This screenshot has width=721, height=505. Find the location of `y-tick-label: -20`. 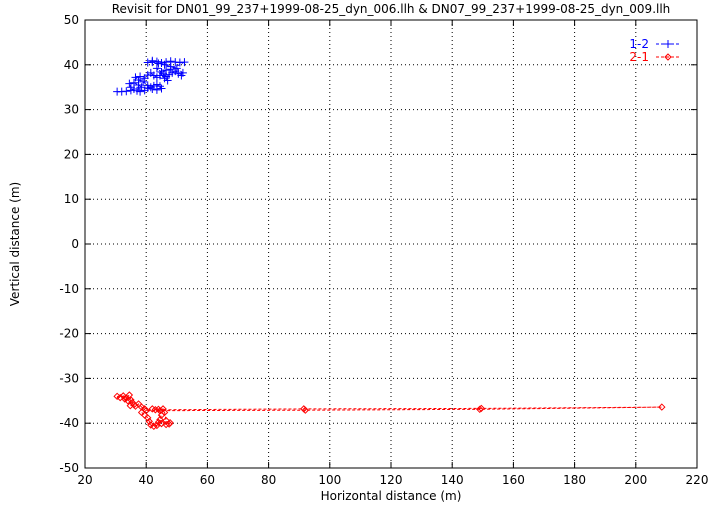

y-tick-label: -20 is located at coordinates (69, 334).